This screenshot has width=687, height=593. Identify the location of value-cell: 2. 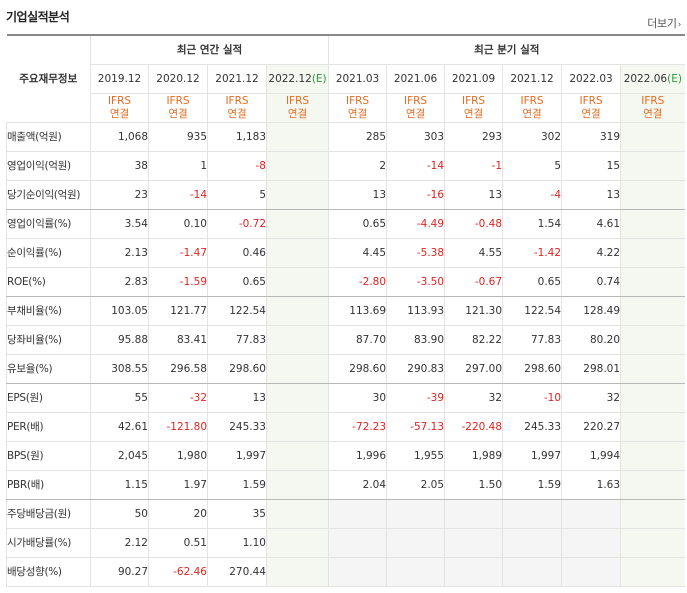
(357, 166).